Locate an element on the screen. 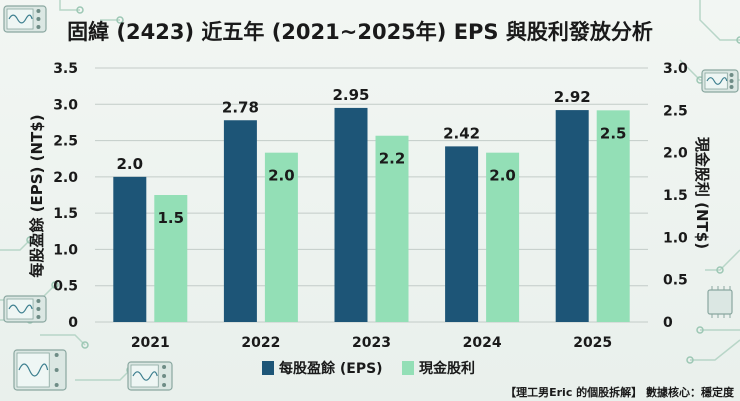 The height and width of the screenshot is (401, 740). y-tick-left: 1.5 is located at coordinates (65, 214).